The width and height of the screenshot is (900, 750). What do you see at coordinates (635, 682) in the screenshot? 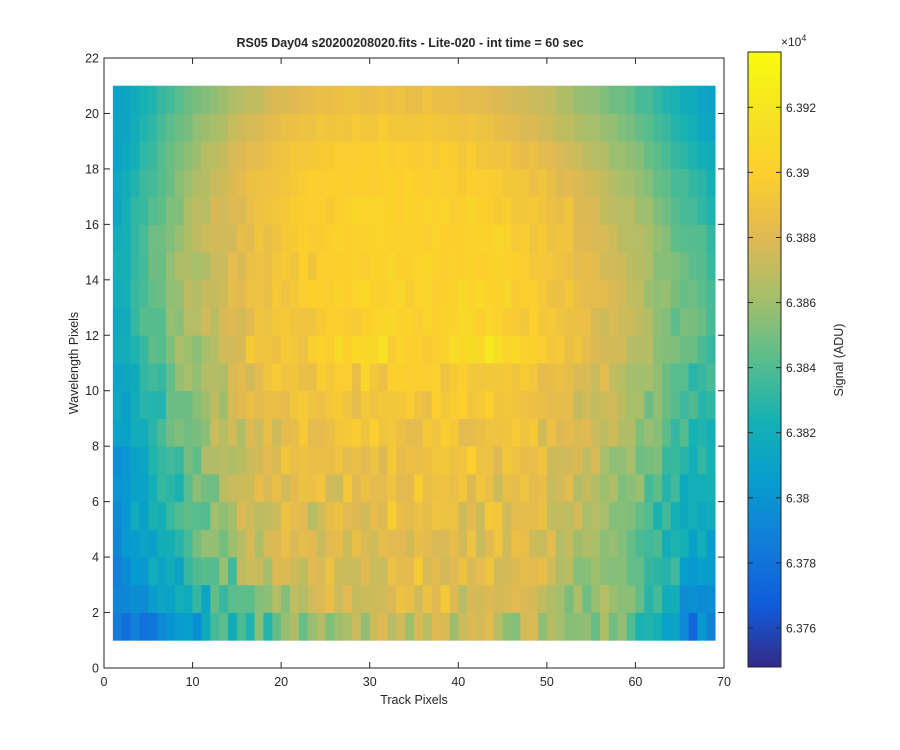
I see `x-tick-label: 60` at bounding box center [635, 682].